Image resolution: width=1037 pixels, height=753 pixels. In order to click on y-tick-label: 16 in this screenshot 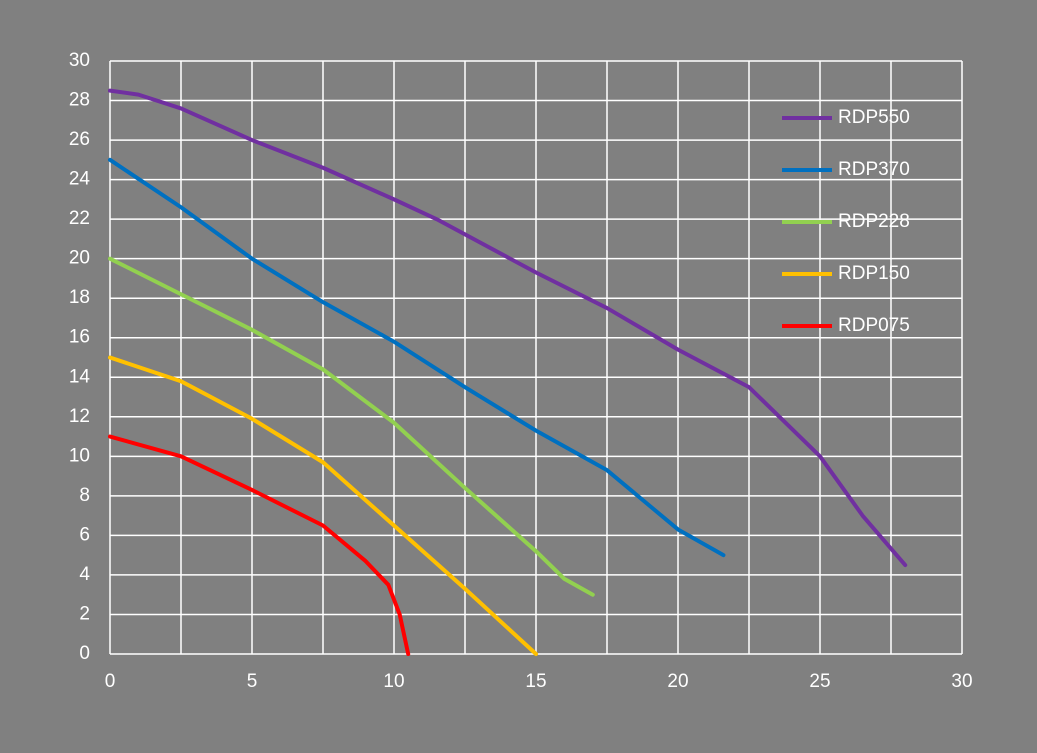, I will do `click(79, 337)`.